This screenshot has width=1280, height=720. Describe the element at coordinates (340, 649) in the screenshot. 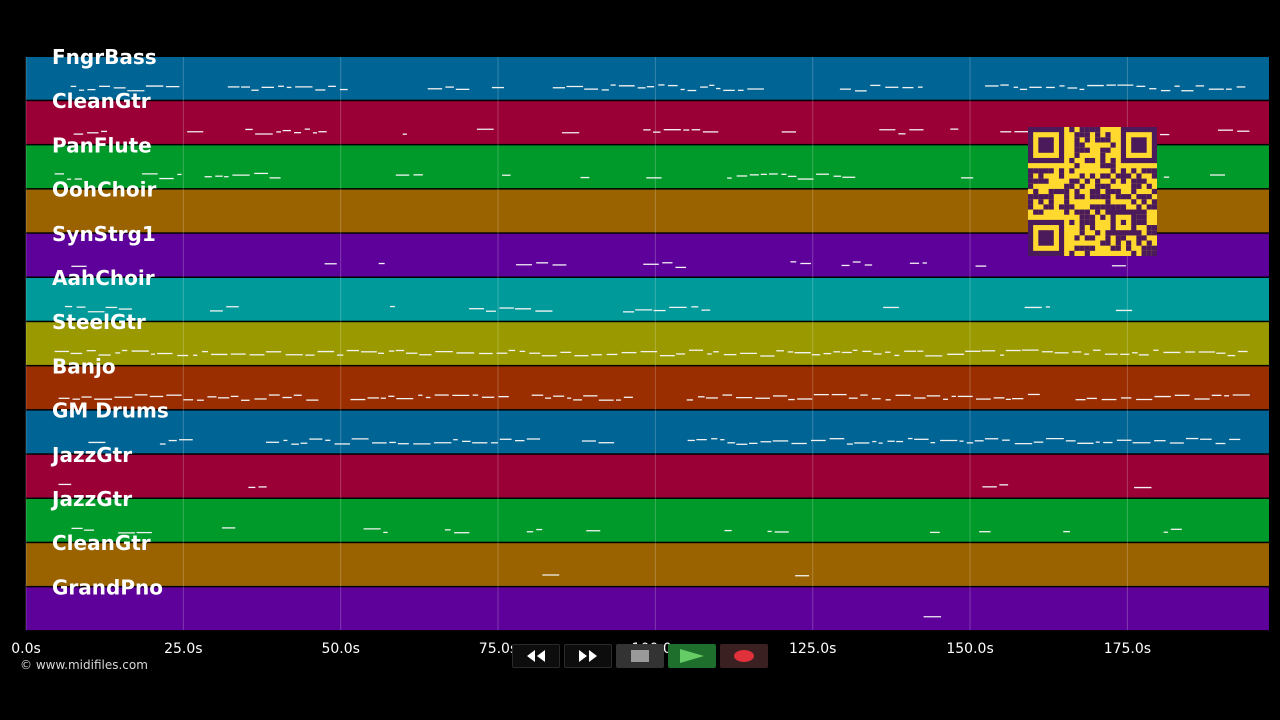

I see `time-tick-label: 50.0s` at that location.